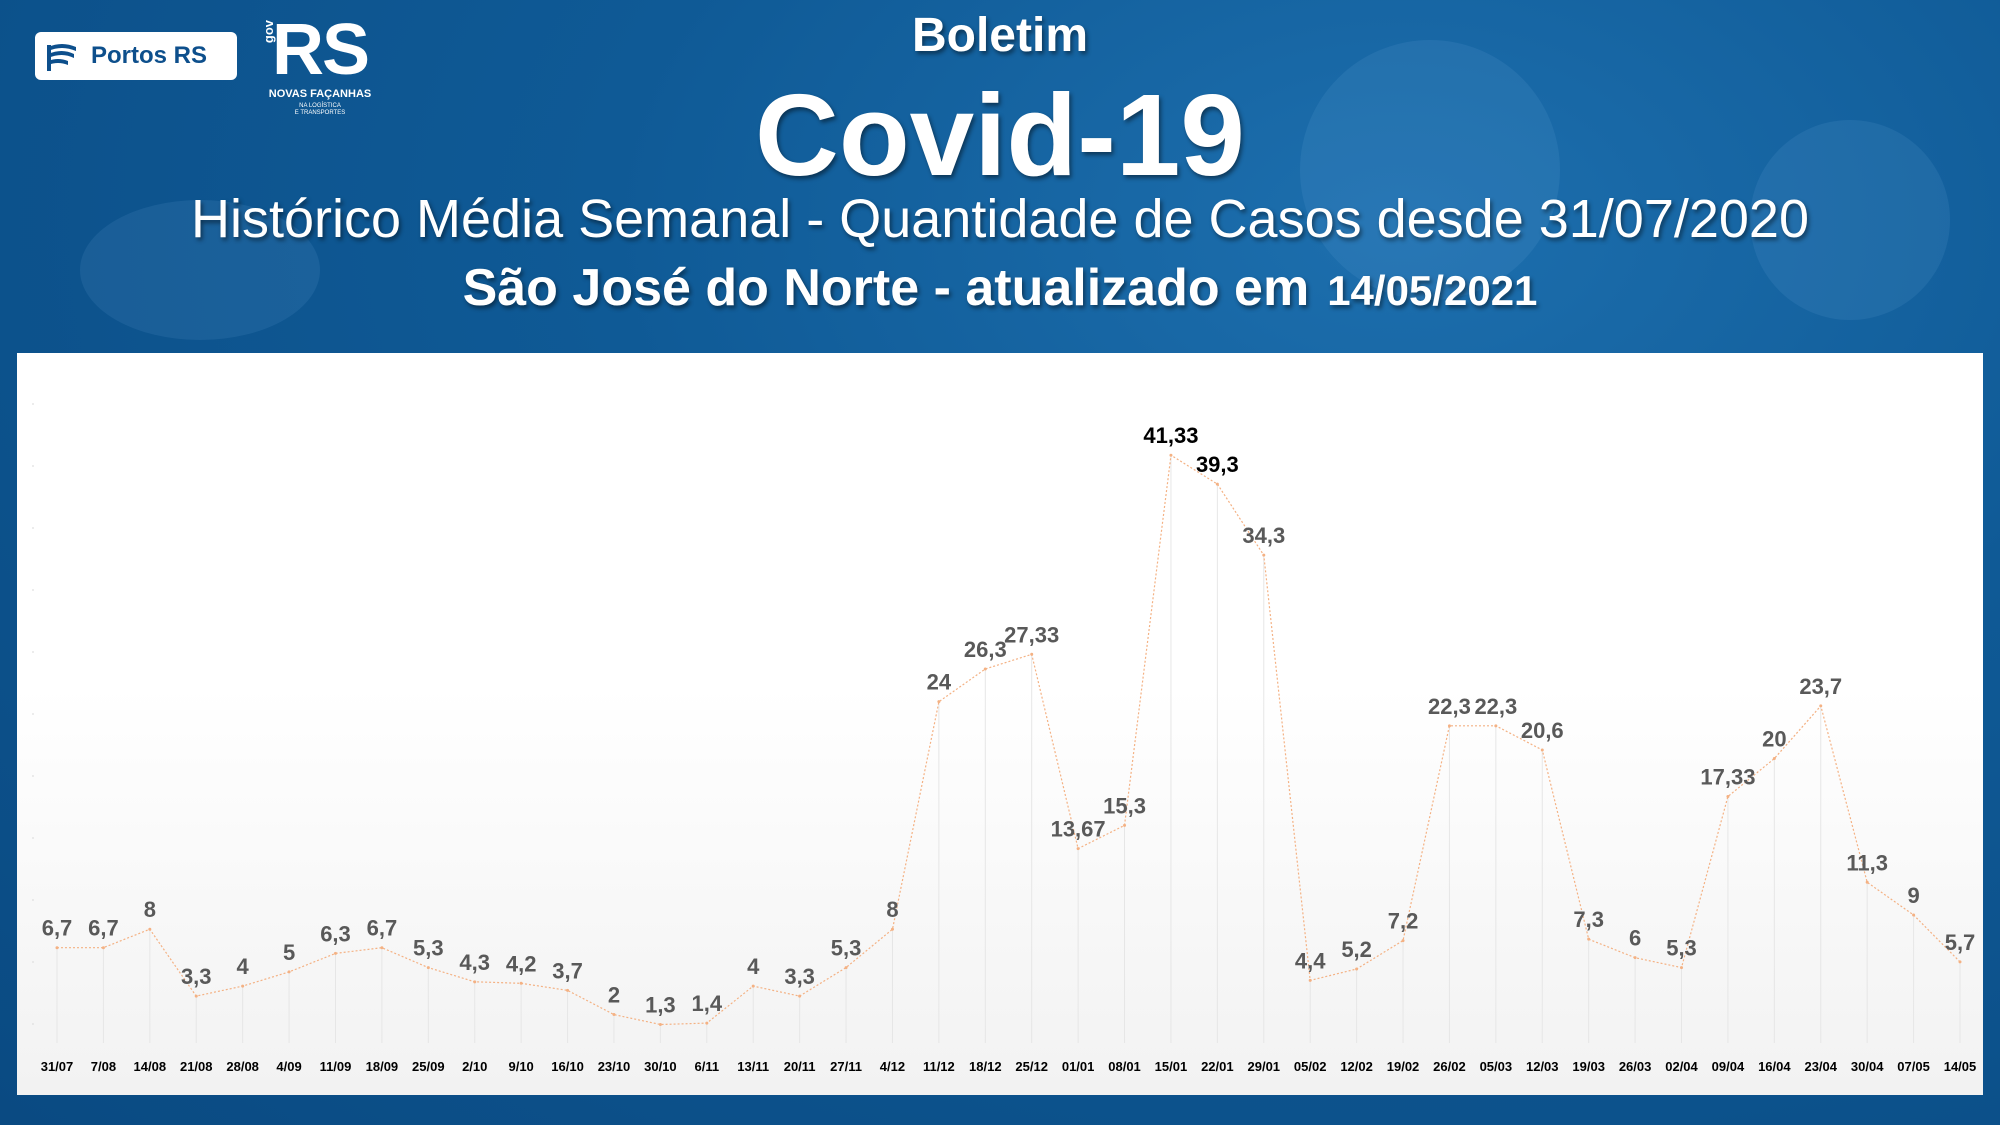  Describe the element at coordinates (1960, 1066) in the screenshot. I see `x-tick-label: 14/05` at that location.